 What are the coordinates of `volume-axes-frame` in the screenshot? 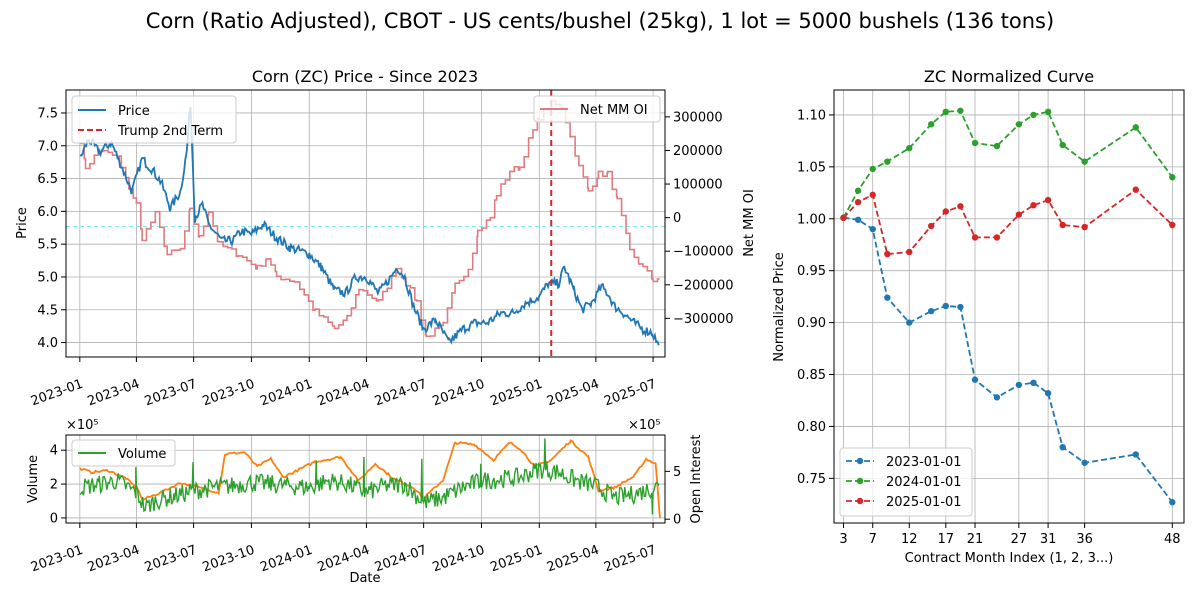 It's located at (365, 479).